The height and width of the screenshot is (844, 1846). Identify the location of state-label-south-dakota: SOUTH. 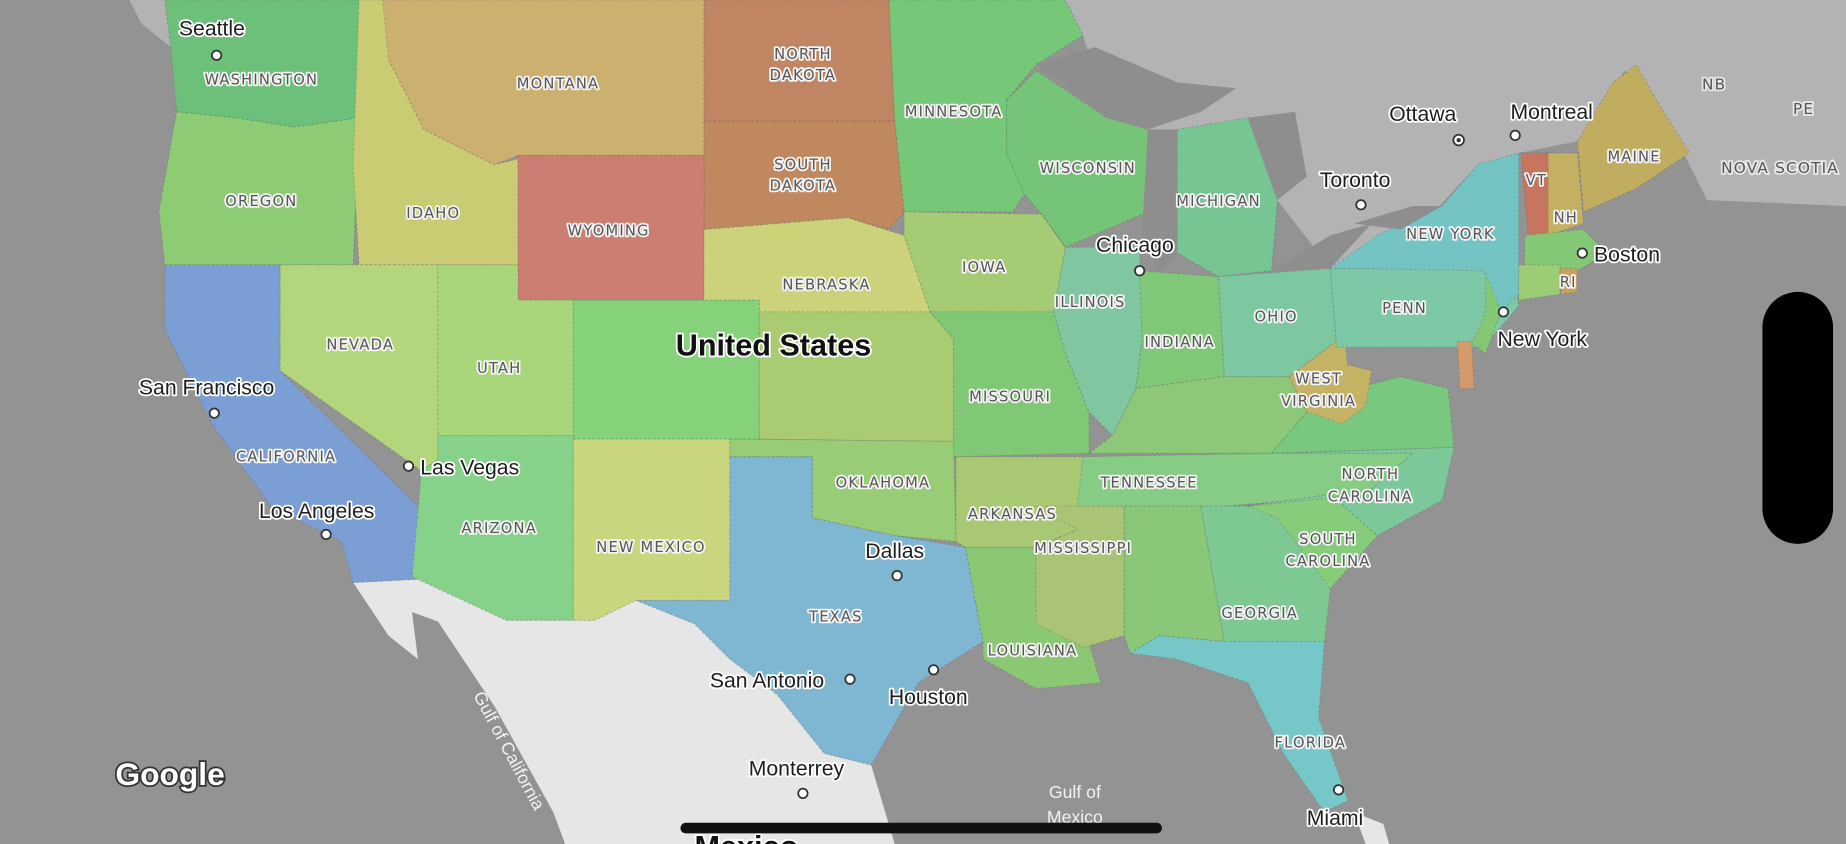
(803, 165).